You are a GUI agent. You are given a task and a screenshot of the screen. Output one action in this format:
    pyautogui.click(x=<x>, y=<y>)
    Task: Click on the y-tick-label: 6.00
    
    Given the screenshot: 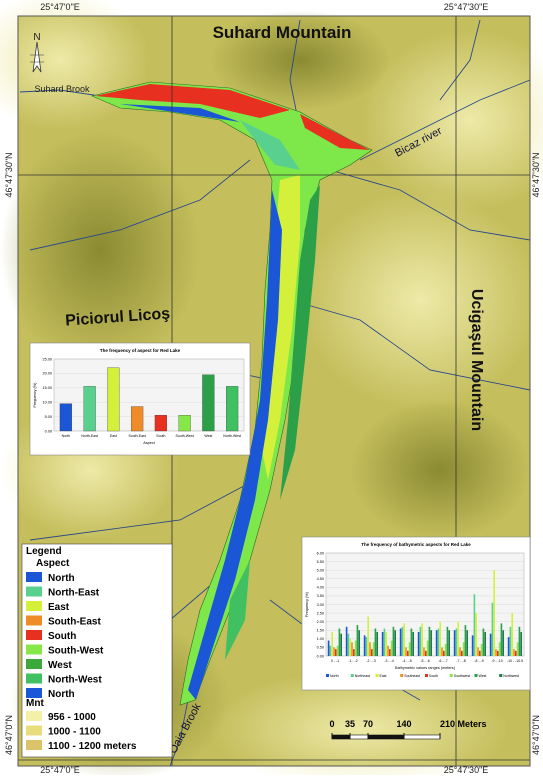 What is the action you would take?
    pyautogui.click(x=320, y=553)
    